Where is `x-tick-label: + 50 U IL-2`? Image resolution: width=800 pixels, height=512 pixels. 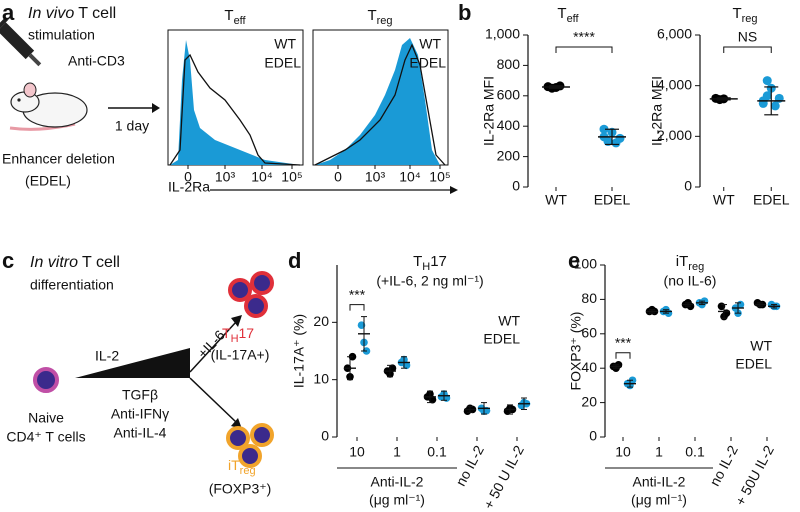 x-tick-label: + 50 U IL-2 is located at coordinates (503, 476).